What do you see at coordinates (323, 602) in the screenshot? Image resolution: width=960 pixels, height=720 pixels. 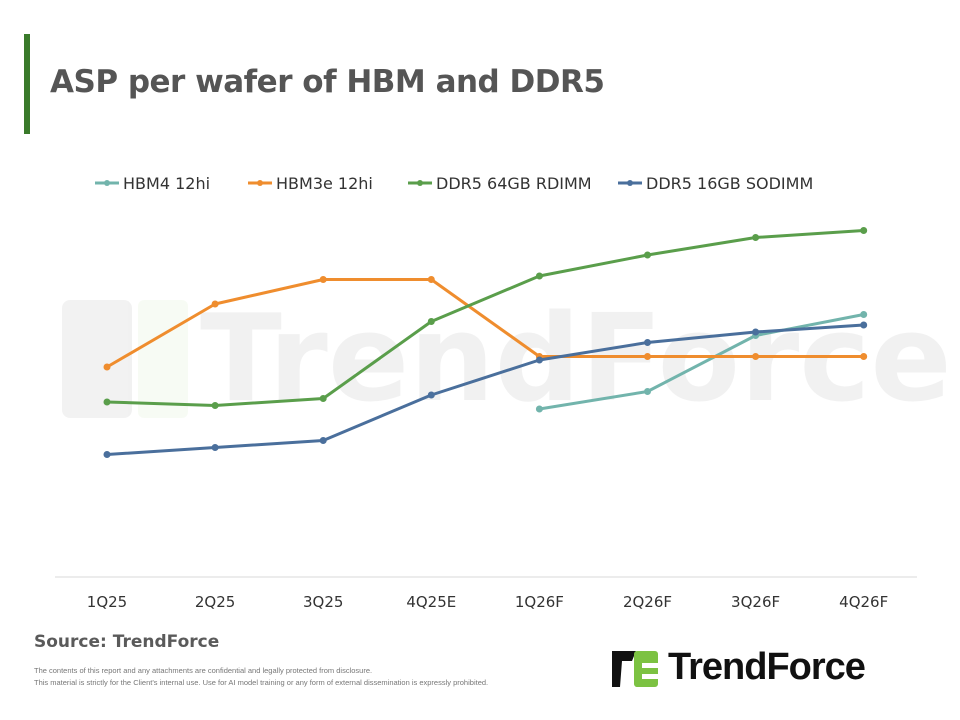 I see `x-tick-label: 3Q25` at bounding box center [323, 602].